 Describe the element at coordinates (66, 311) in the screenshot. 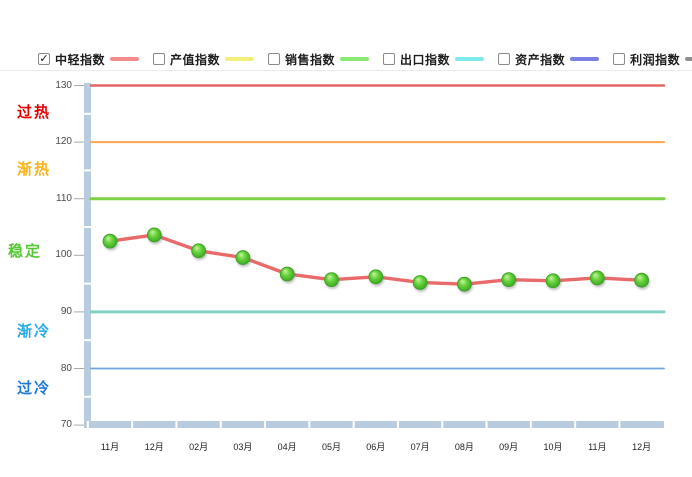

I see `y-tick-label: 90` at that location.